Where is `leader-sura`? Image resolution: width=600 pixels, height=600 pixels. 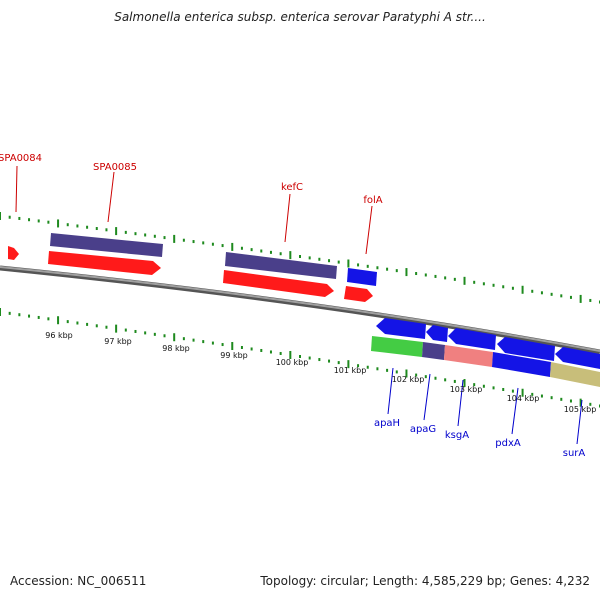 leader-sura is located at coordinates (579, 422).